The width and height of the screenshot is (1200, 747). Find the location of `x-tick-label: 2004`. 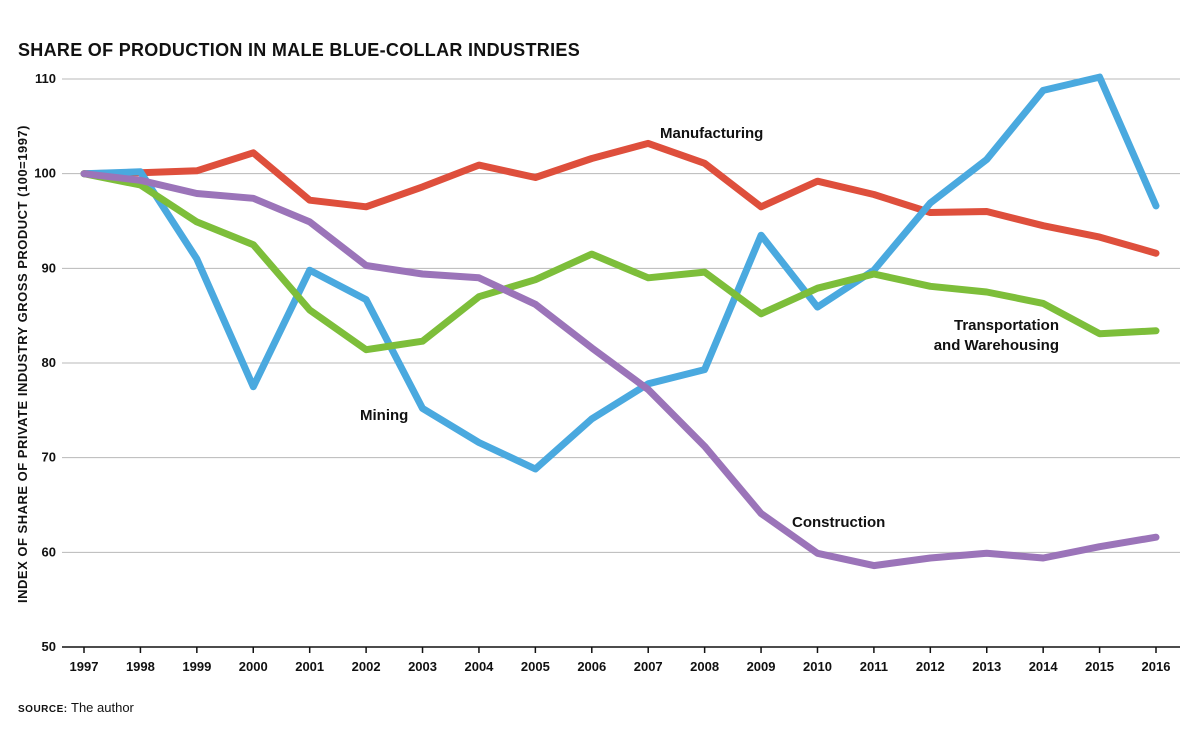

x-tick-label: 2004 is located at coordinates (479, 666).